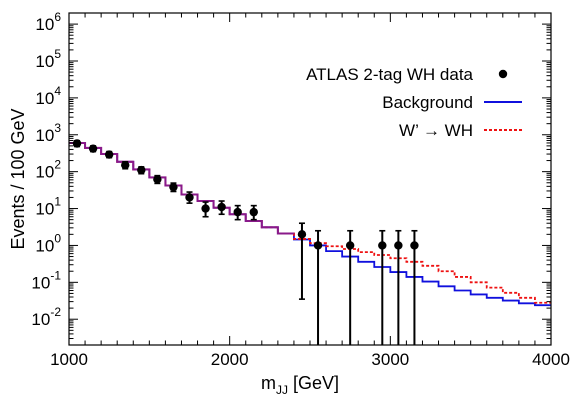 The width and height of the screenshot is (581, 407). Describe the element at coordinates (436, 130) in the screenshot. I see `legend-signal-label: W’ → WH` at that location.